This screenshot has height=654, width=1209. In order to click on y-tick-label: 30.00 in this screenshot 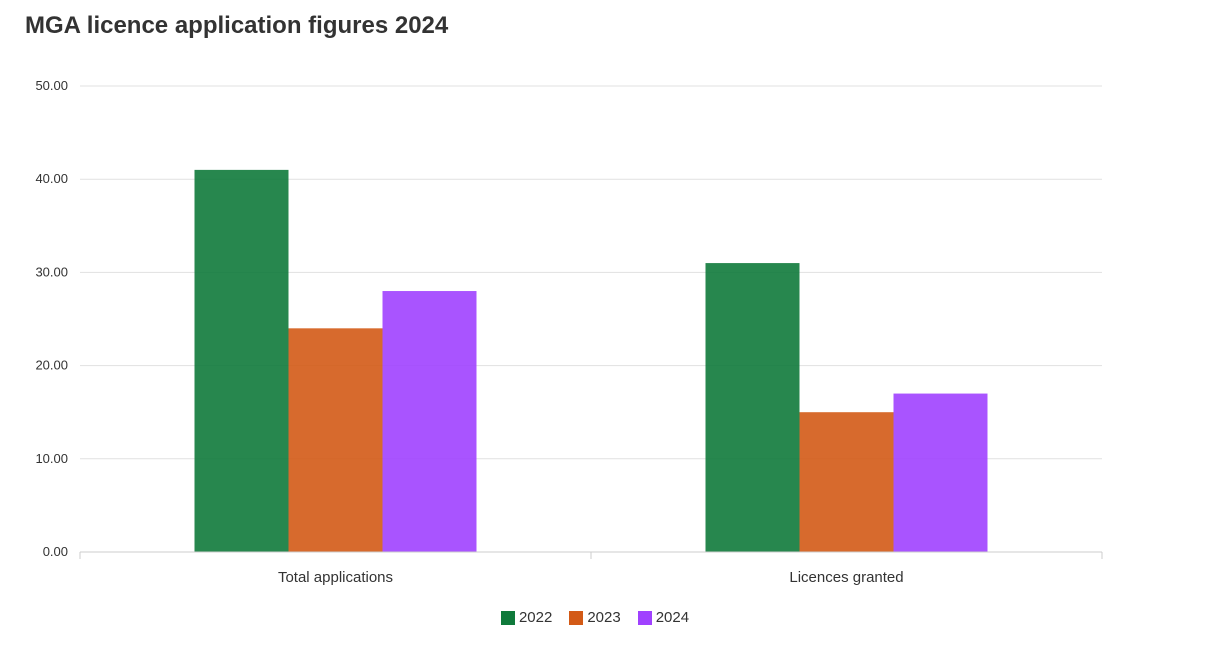, I will do `click(51, 271)`.